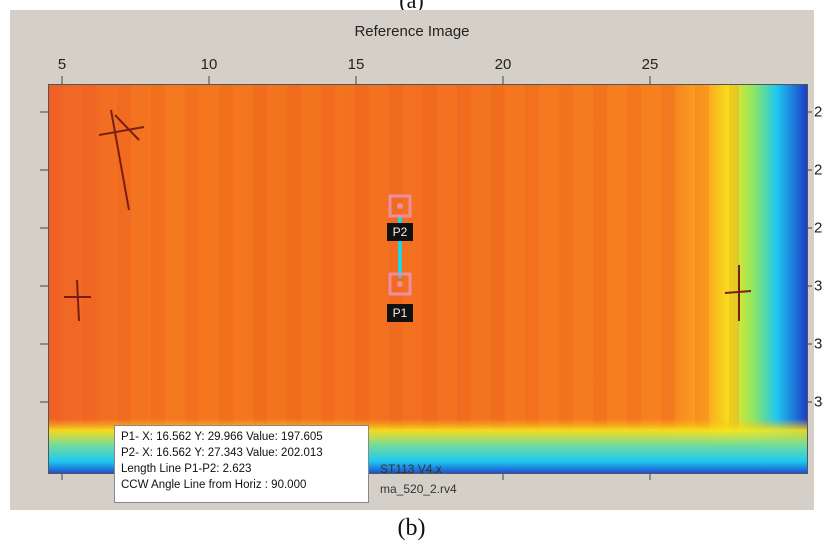  What do you see at coordinates (222, 437) in the screenshot?
I see `p1-readout: P1- X: 16.562 Y: 29.966 Value: 197.605` at bounding box center [222, 437].